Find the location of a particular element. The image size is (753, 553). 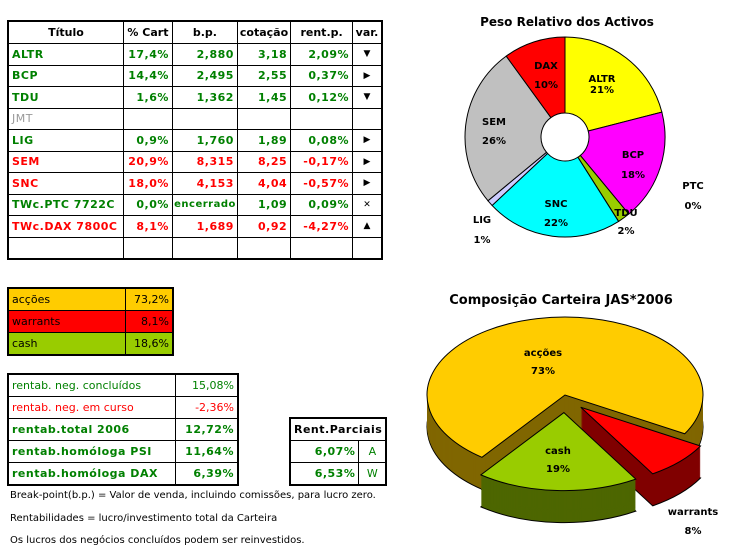

label-lig: LIG 1% is located at coordinates (482, 230).